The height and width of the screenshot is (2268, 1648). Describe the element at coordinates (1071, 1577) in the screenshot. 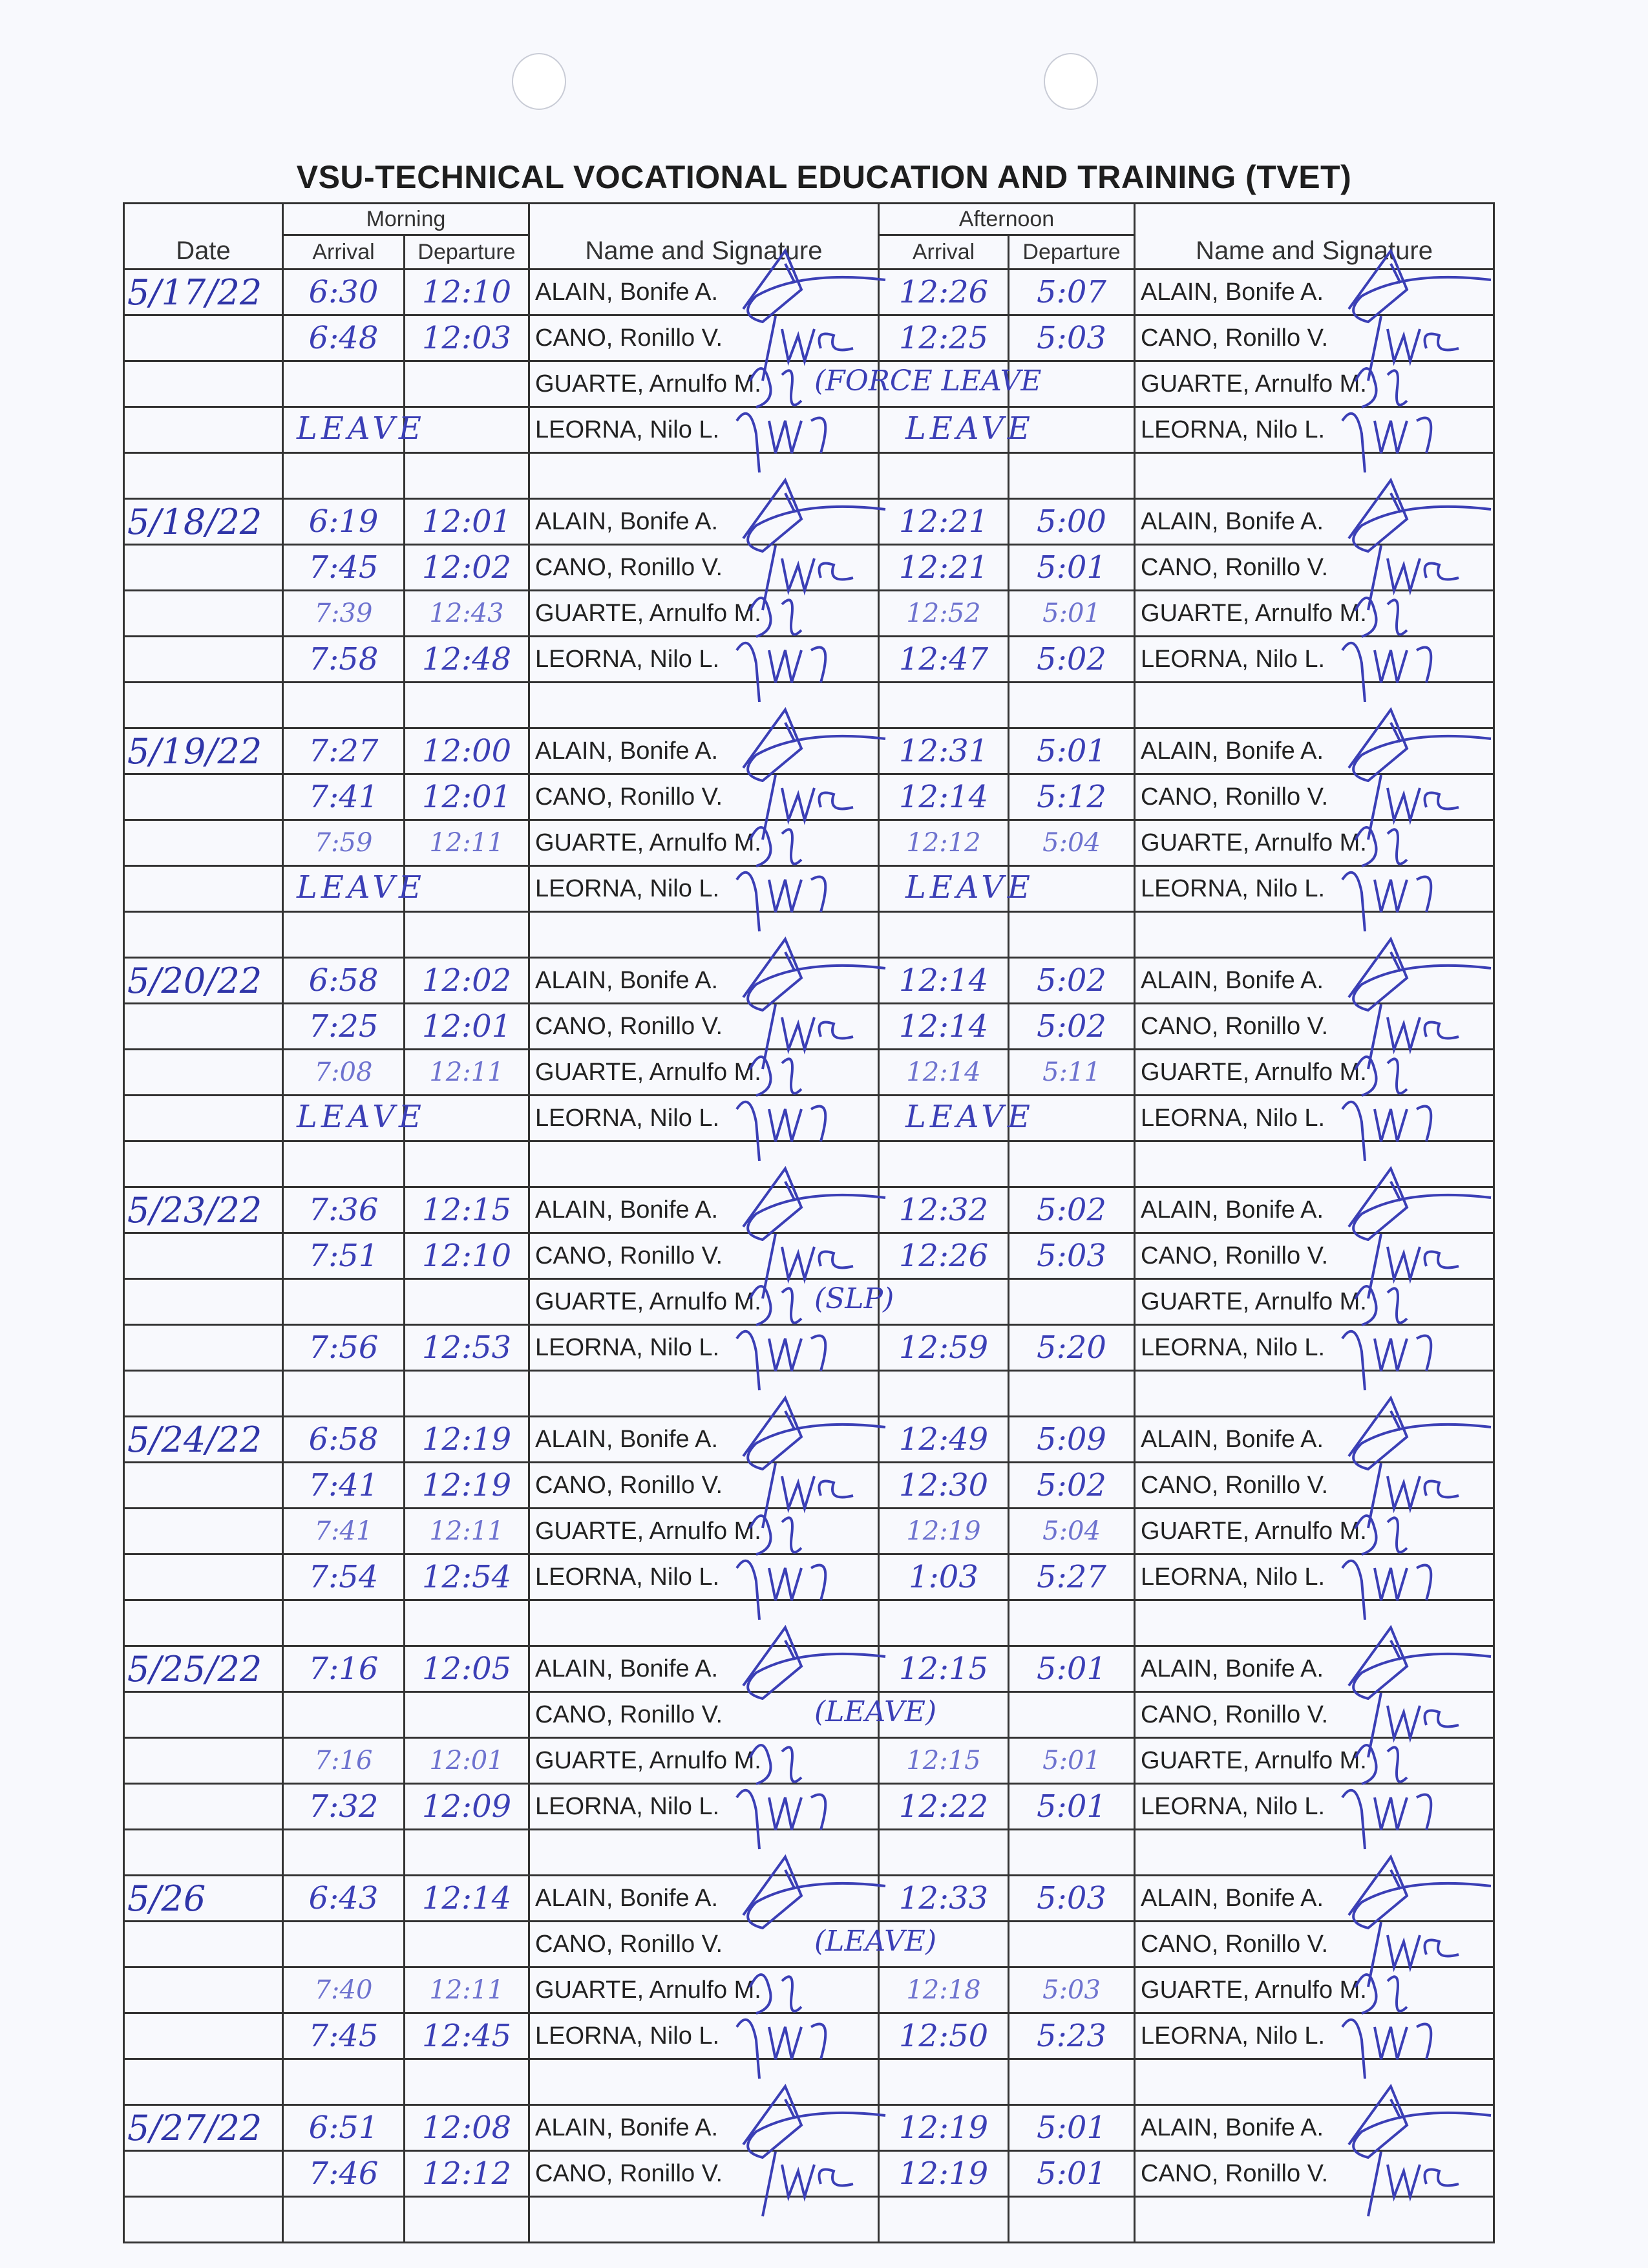

I see `pm-departure-cell: 5:27` at that location.